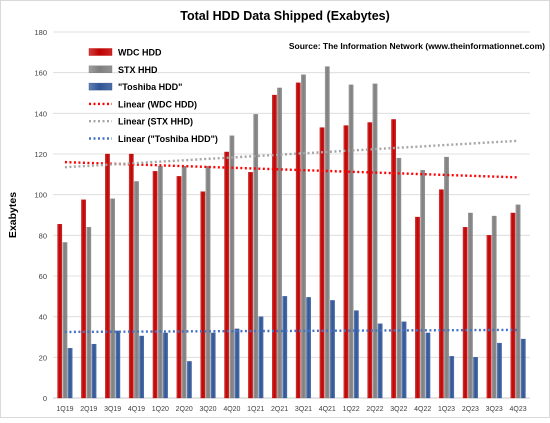 Image resolution: width=550 pixels, height=423 pixels. What do you see at coordinates (518, 409) in the screenshot?
I see `x-tick-label: 4Q23` at bounding box center [518, 409].